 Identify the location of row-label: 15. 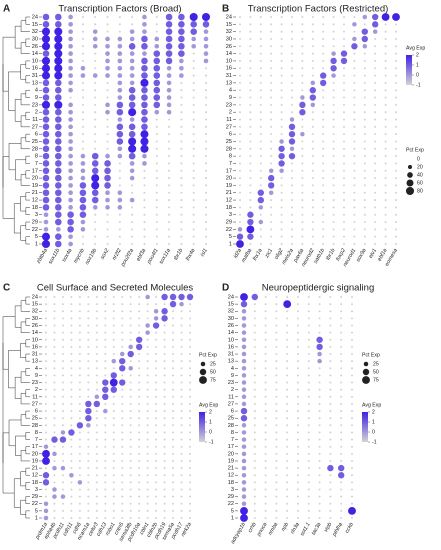
(229, 25).